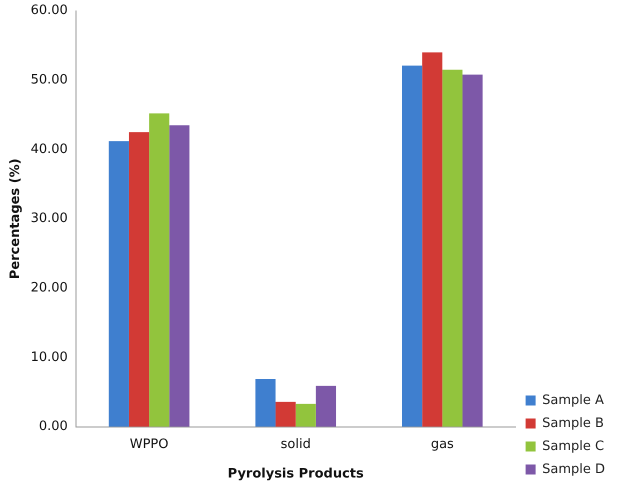 The width and height of the screenshot is (619, 490). Describe the element at coordinates (49, 288) in the screenshot. I see `y-tick-label: 20.00` at that location.